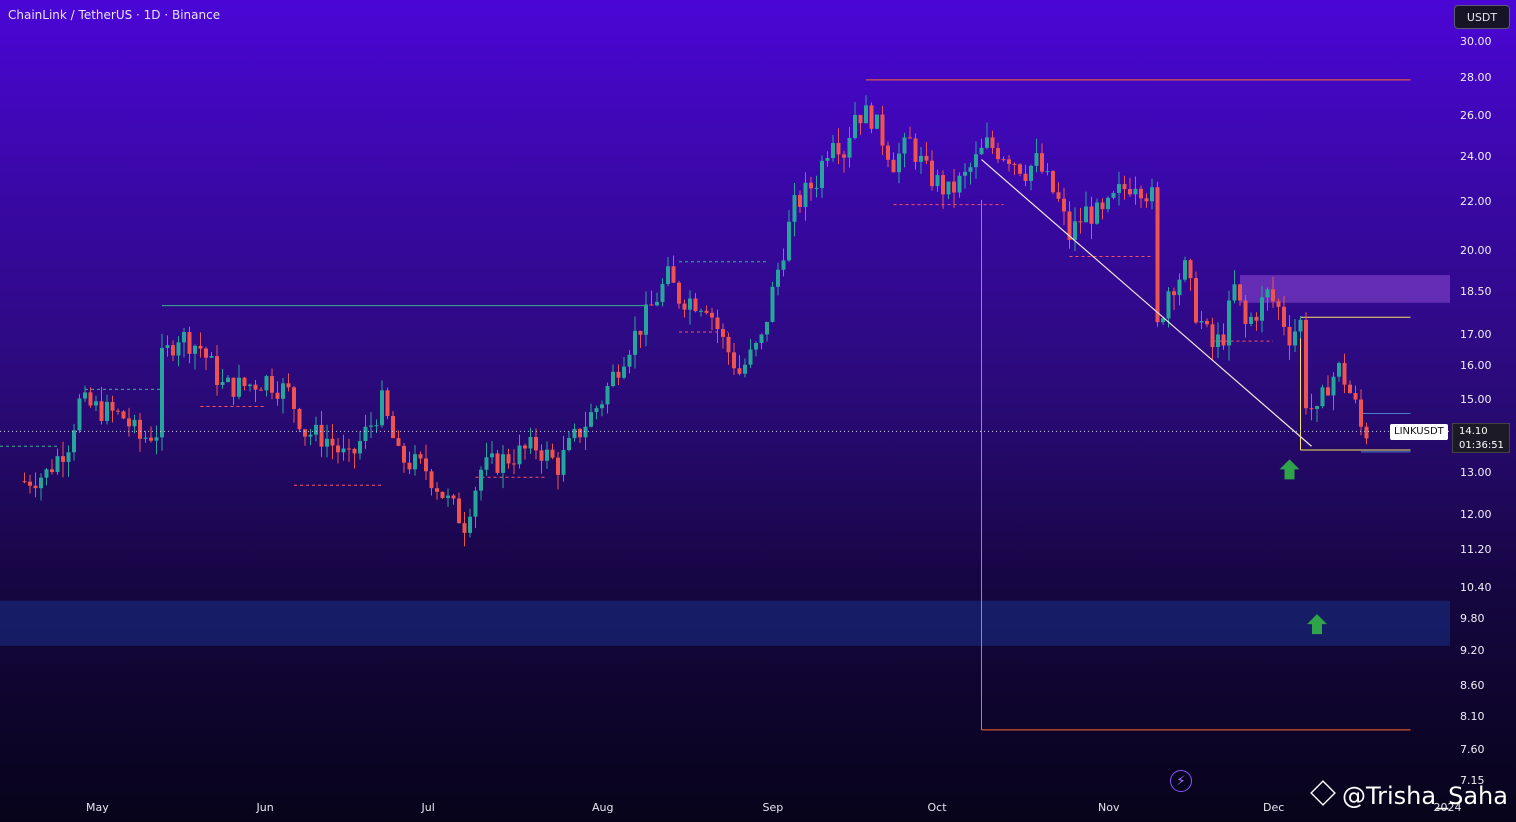 Image resolution: width=1516 pixels, height=822 pixels. I want to click on binance-logo-icon, so click(1323, 793).